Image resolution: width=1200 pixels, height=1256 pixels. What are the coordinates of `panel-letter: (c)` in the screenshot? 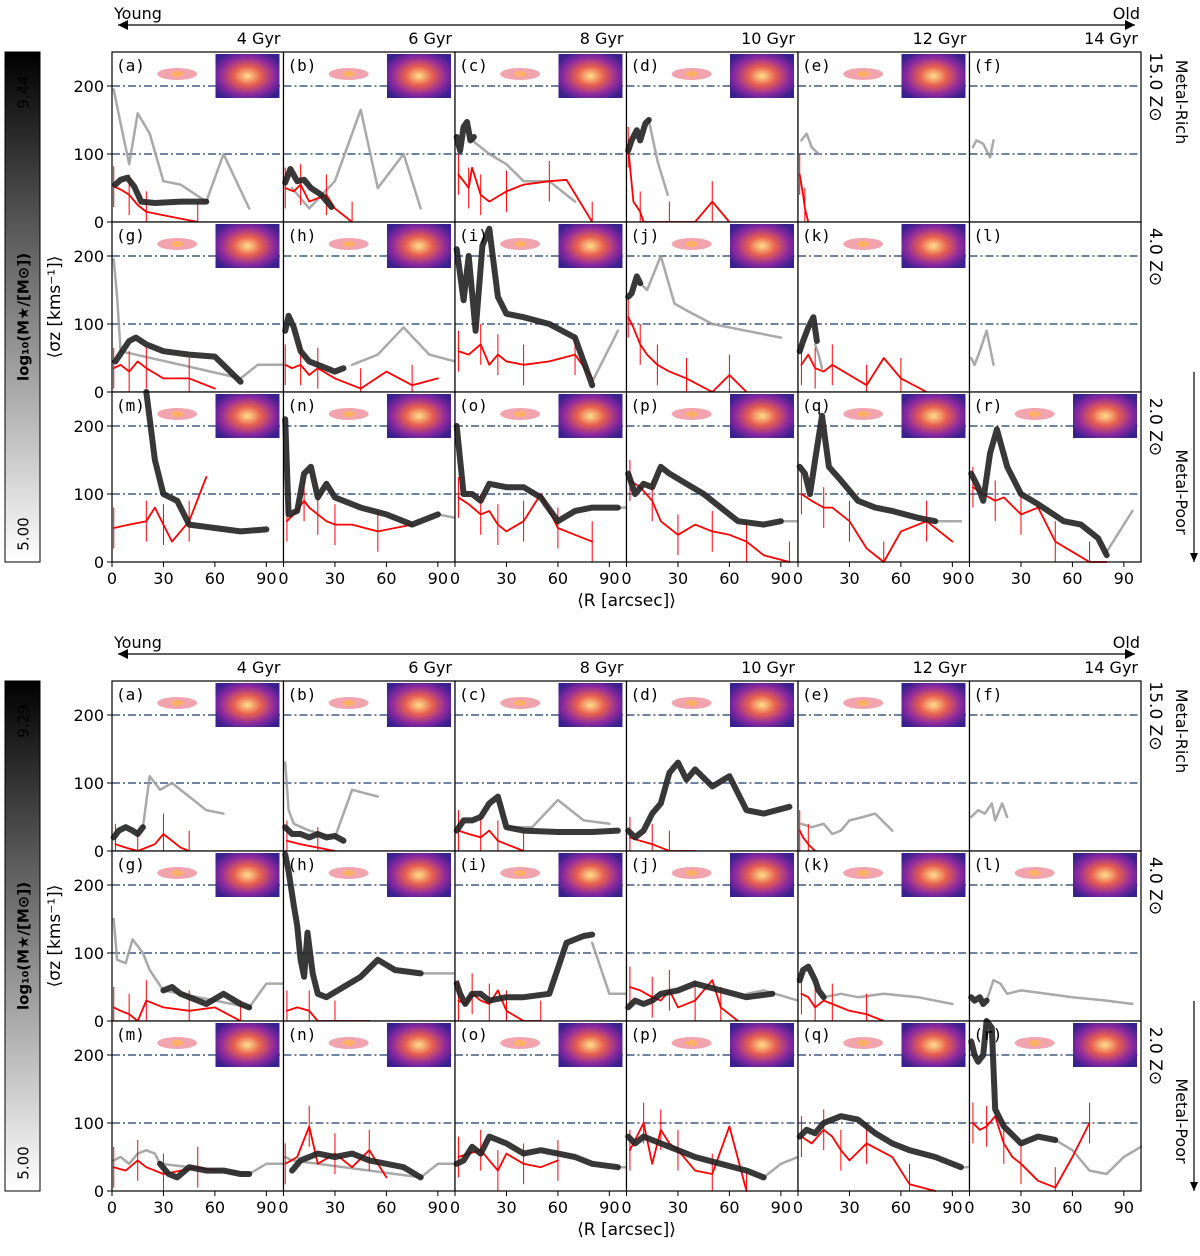 It's located at (473, 65).